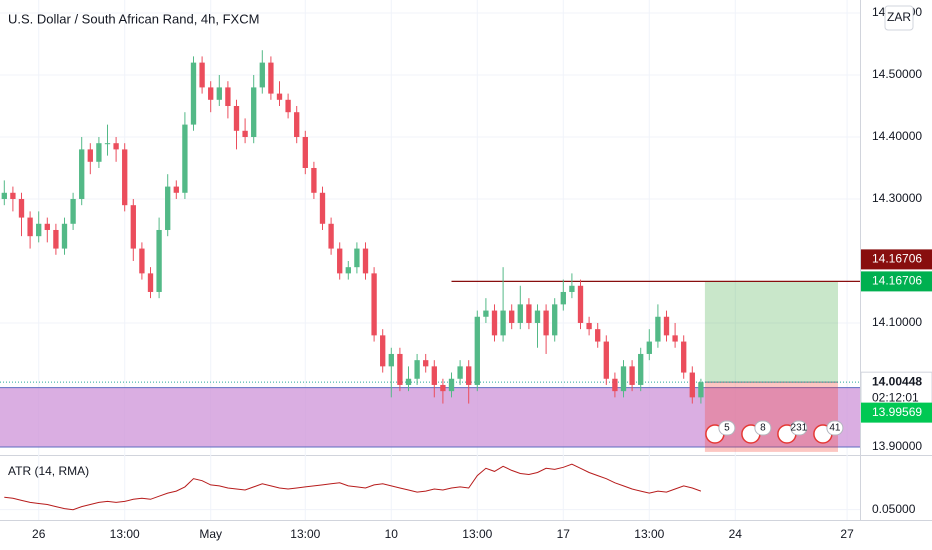 The height and width of the screenshot is (550, 932). Describe the element at coordinates (48, 471) in the screenshot. I see `indicator-name: ATR (14, RMA)` at that location.